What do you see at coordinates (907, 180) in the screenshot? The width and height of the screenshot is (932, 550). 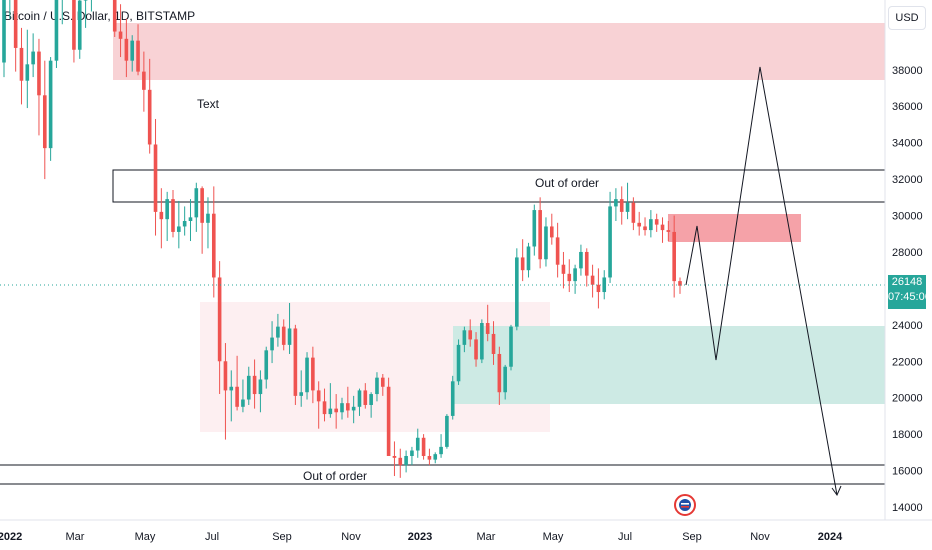 I see `price-tick-label: 32000` at bounding box center [907, 180].